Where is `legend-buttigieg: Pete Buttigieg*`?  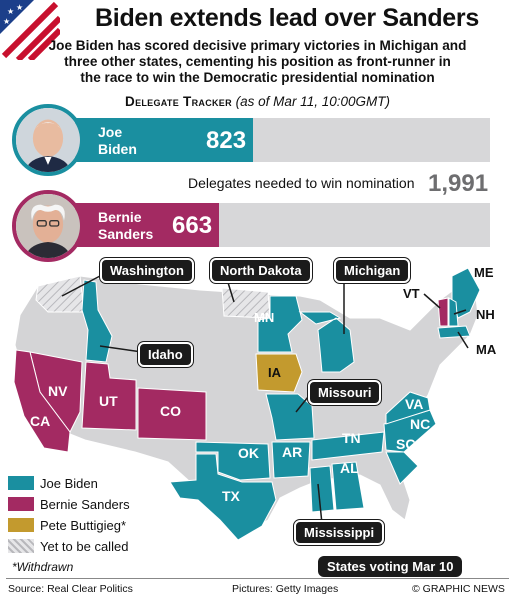
legend-buttigieg: Pete Buttigieg* is located at coordinates (108, 526).